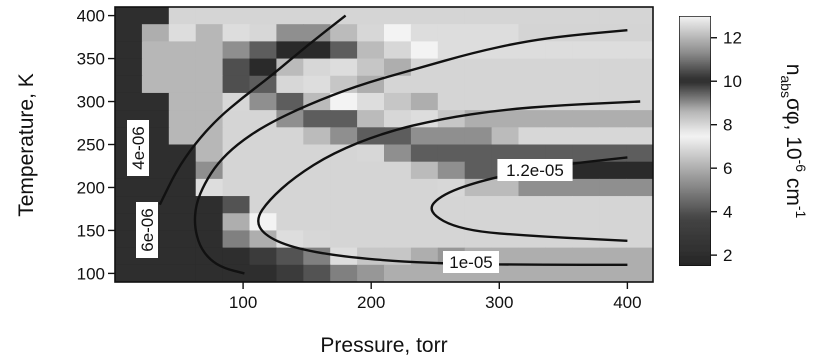  I want to click on svg-text: 6e-06, so click(147, 229).